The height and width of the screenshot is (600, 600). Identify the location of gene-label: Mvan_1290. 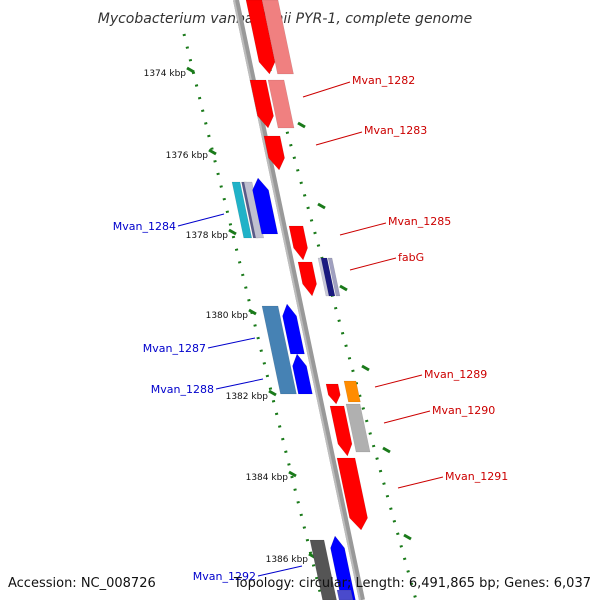
(463, 410).